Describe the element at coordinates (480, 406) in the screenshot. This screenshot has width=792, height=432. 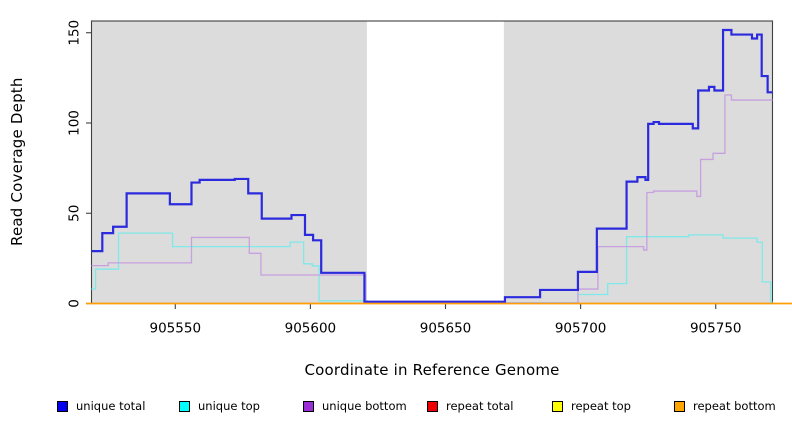
I see `legend-label: repeat total` at that location.